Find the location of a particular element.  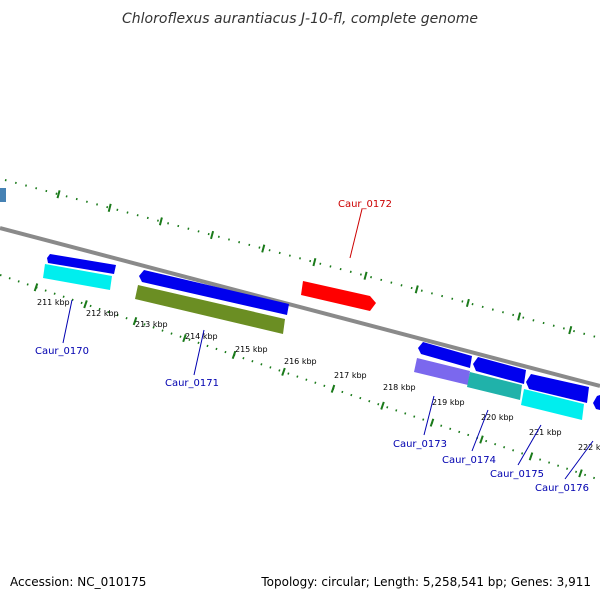

gene-label-caur-0175: Caur_0175 is located at coordinates (517, 474).